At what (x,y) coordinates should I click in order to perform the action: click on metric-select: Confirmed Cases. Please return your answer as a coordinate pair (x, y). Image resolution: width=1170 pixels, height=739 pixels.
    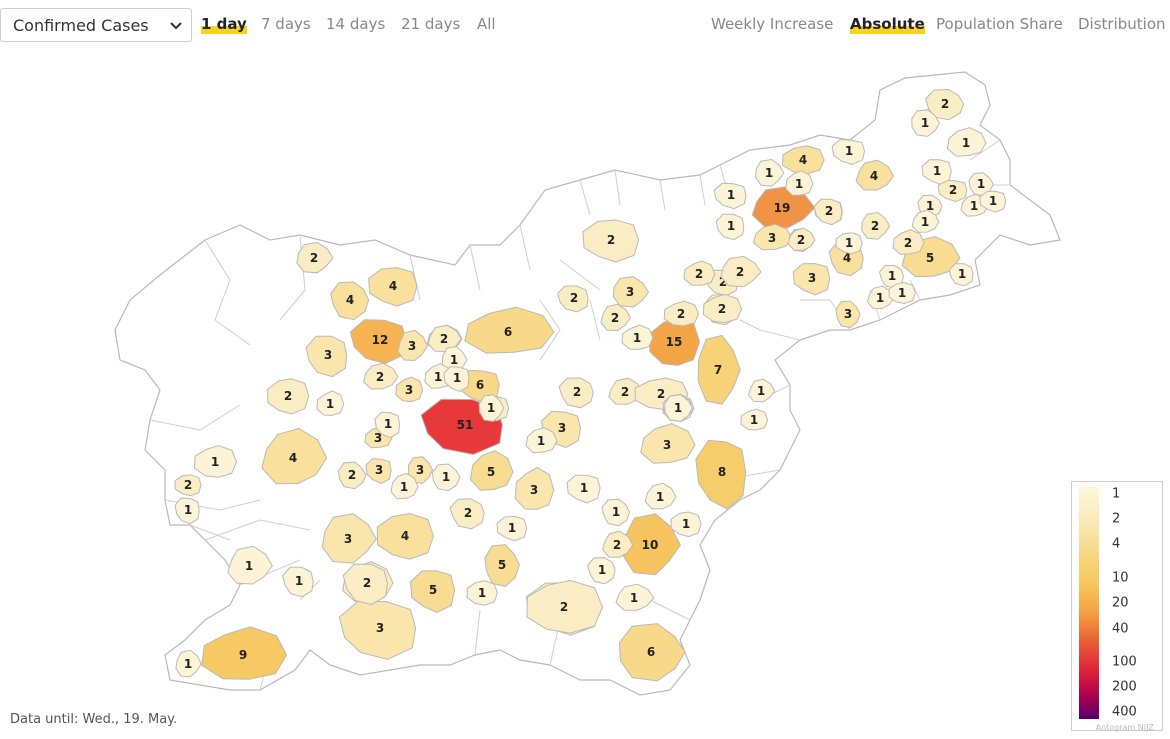
    Looking at the image, I should click on (96, 25).